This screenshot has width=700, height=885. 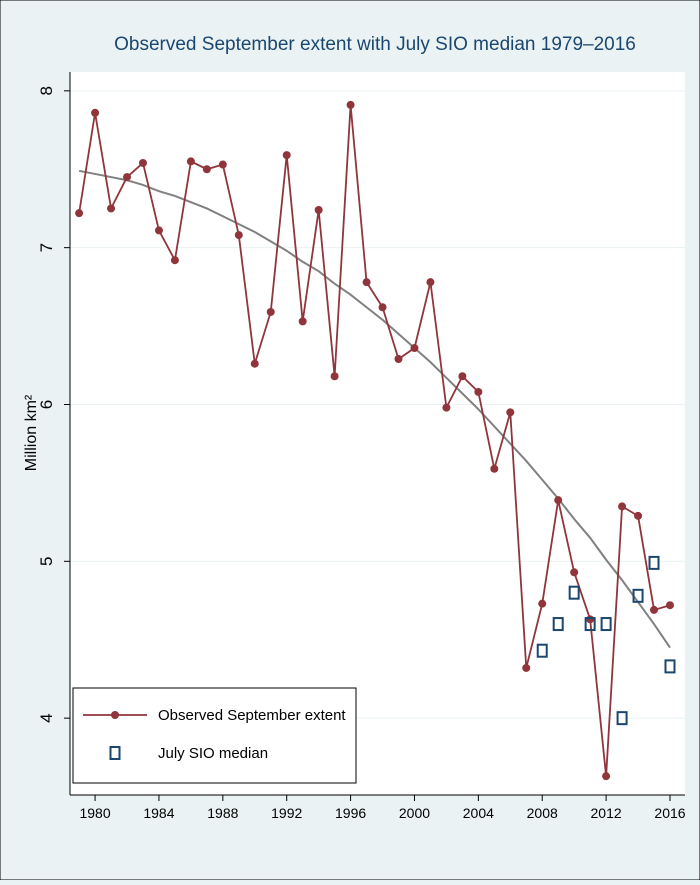 I want to click on x-tick-label: 2004, so click(x=478, y=813).